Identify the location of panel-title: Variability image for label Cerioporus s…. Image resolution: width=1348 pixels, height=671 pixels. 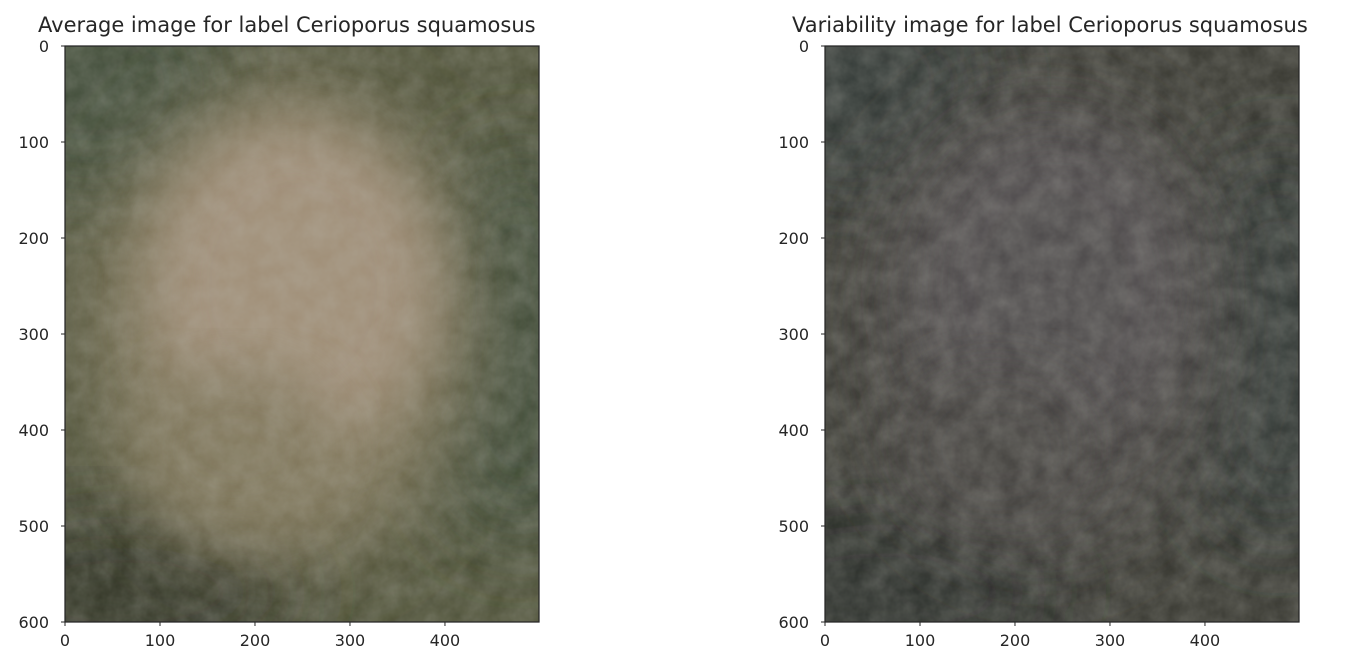
(1050, 25).